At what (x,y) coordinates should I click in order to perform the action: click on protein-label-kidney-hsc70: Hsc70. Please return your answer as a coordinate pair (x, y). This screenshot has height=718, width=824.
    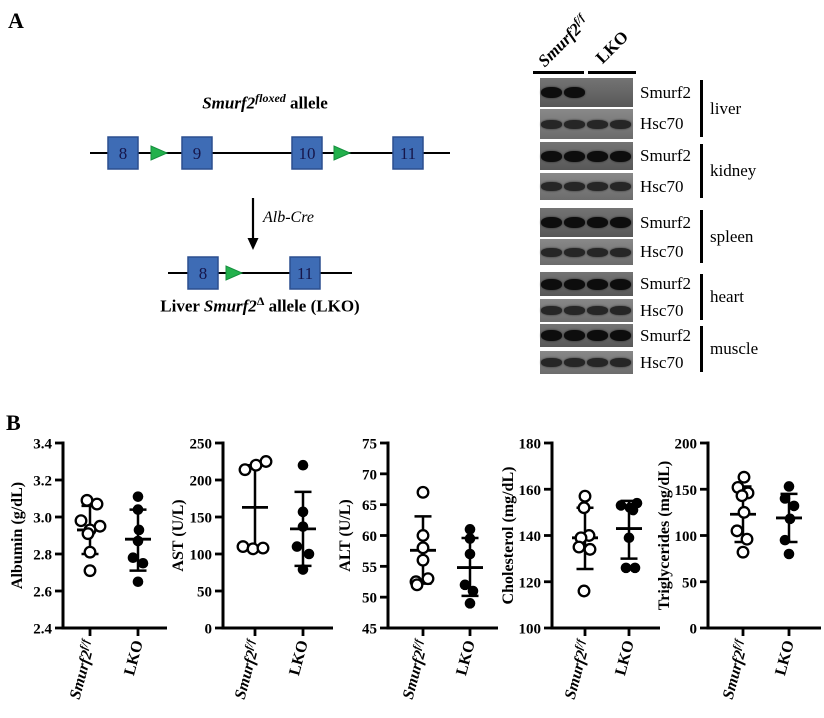
    Looking at the image, I should click on (662, 186).